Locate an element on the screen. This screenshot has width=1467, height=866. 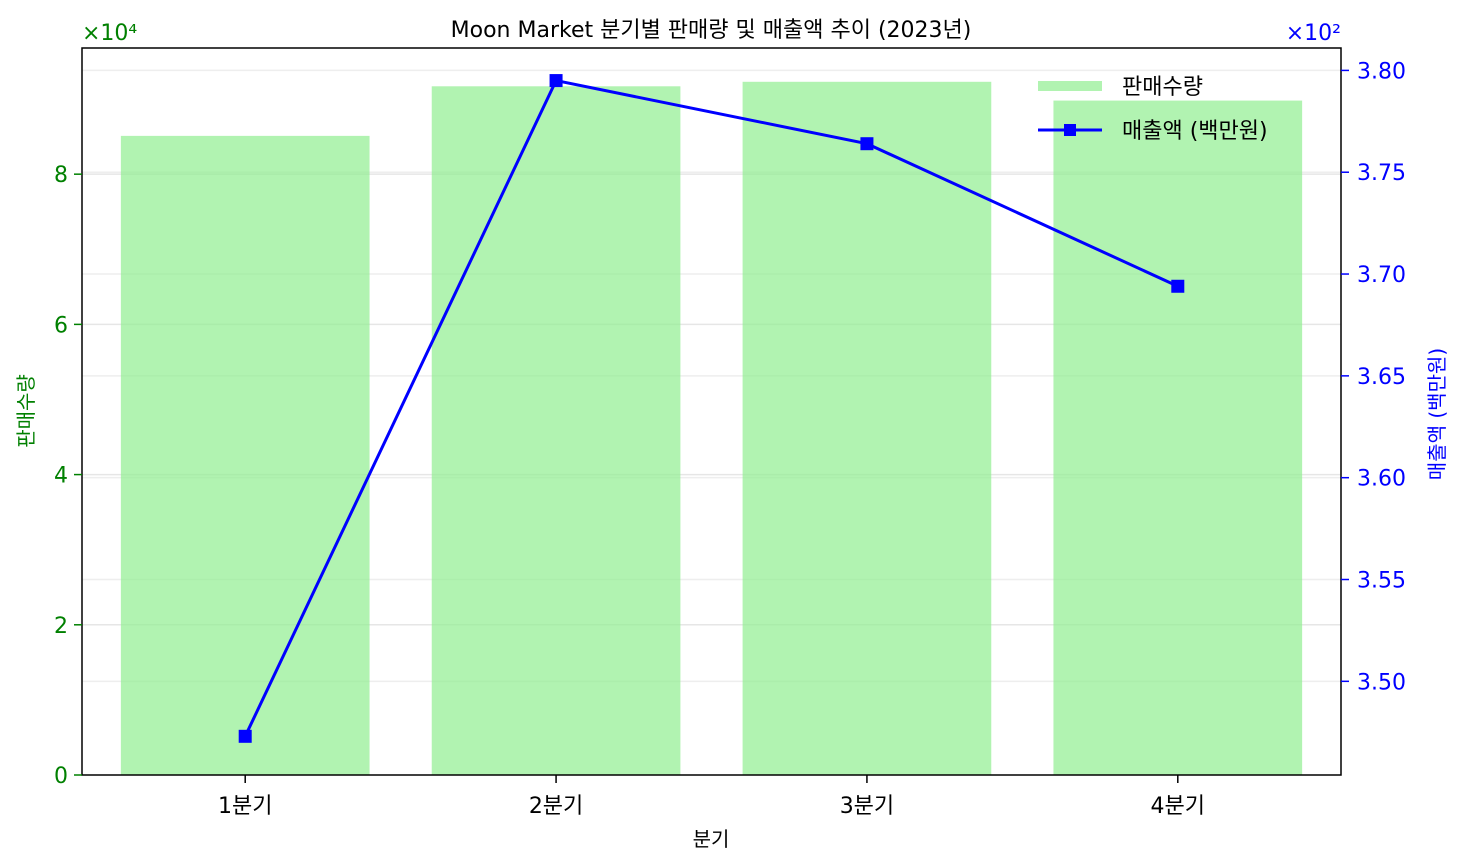
legend-bar-swatch is located at coordinates (1070, 86).